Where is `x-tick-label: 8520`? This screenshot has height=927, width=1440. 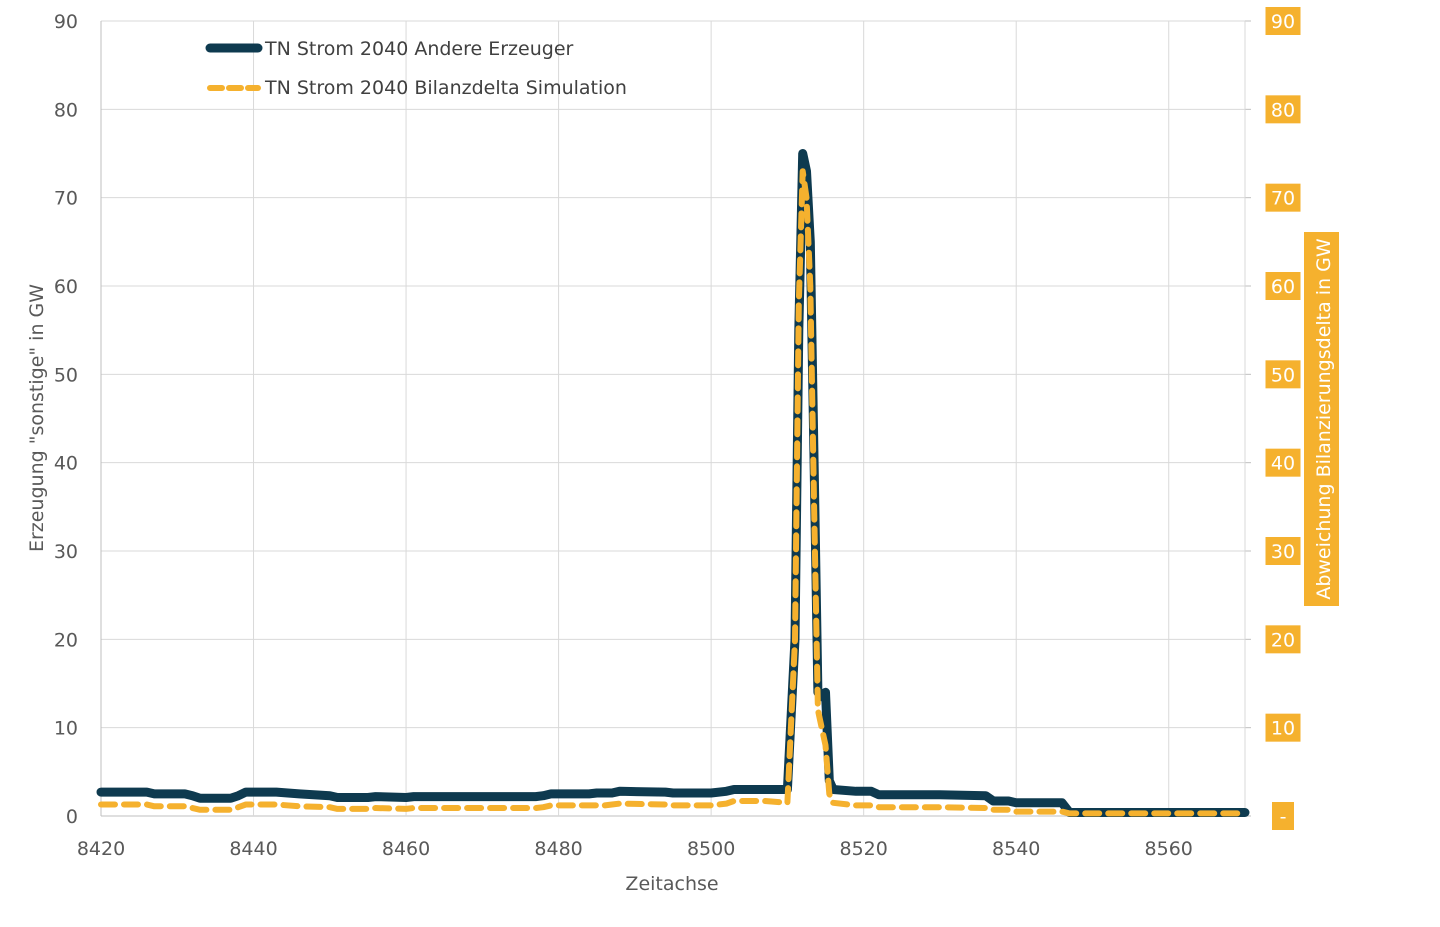 x-tick-label: 8520 is located at coordinates (863, 849).